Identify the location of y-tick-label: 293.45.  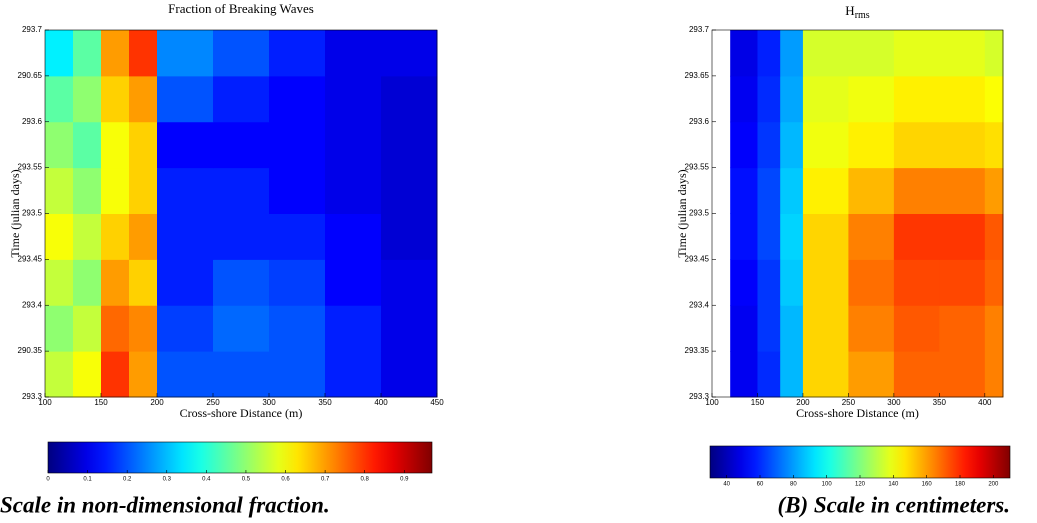
(30, 258).